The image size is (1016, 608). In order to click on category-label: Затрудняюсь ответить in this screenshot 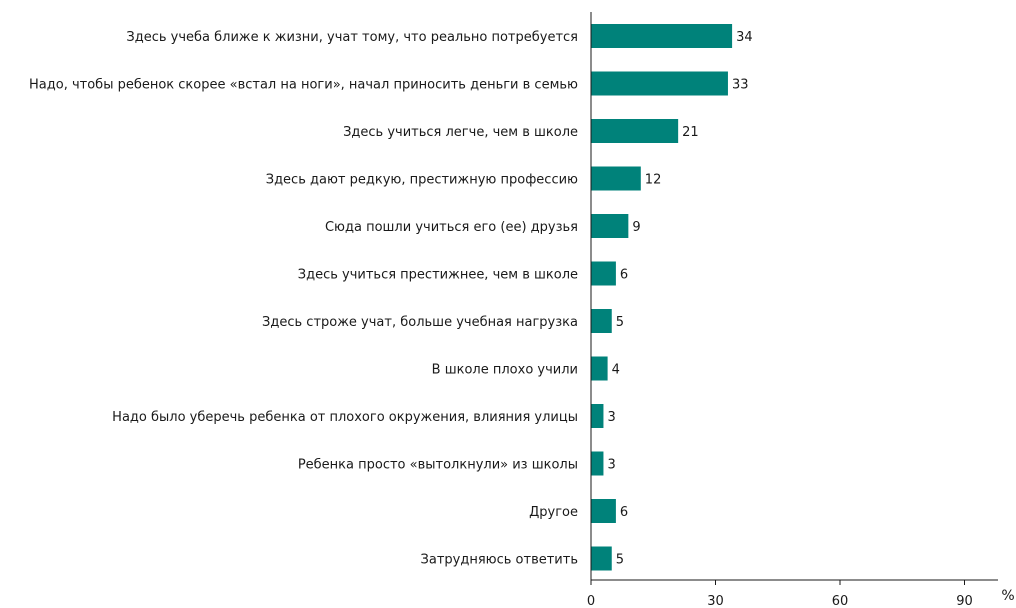, I will do `click(499, 560)`.